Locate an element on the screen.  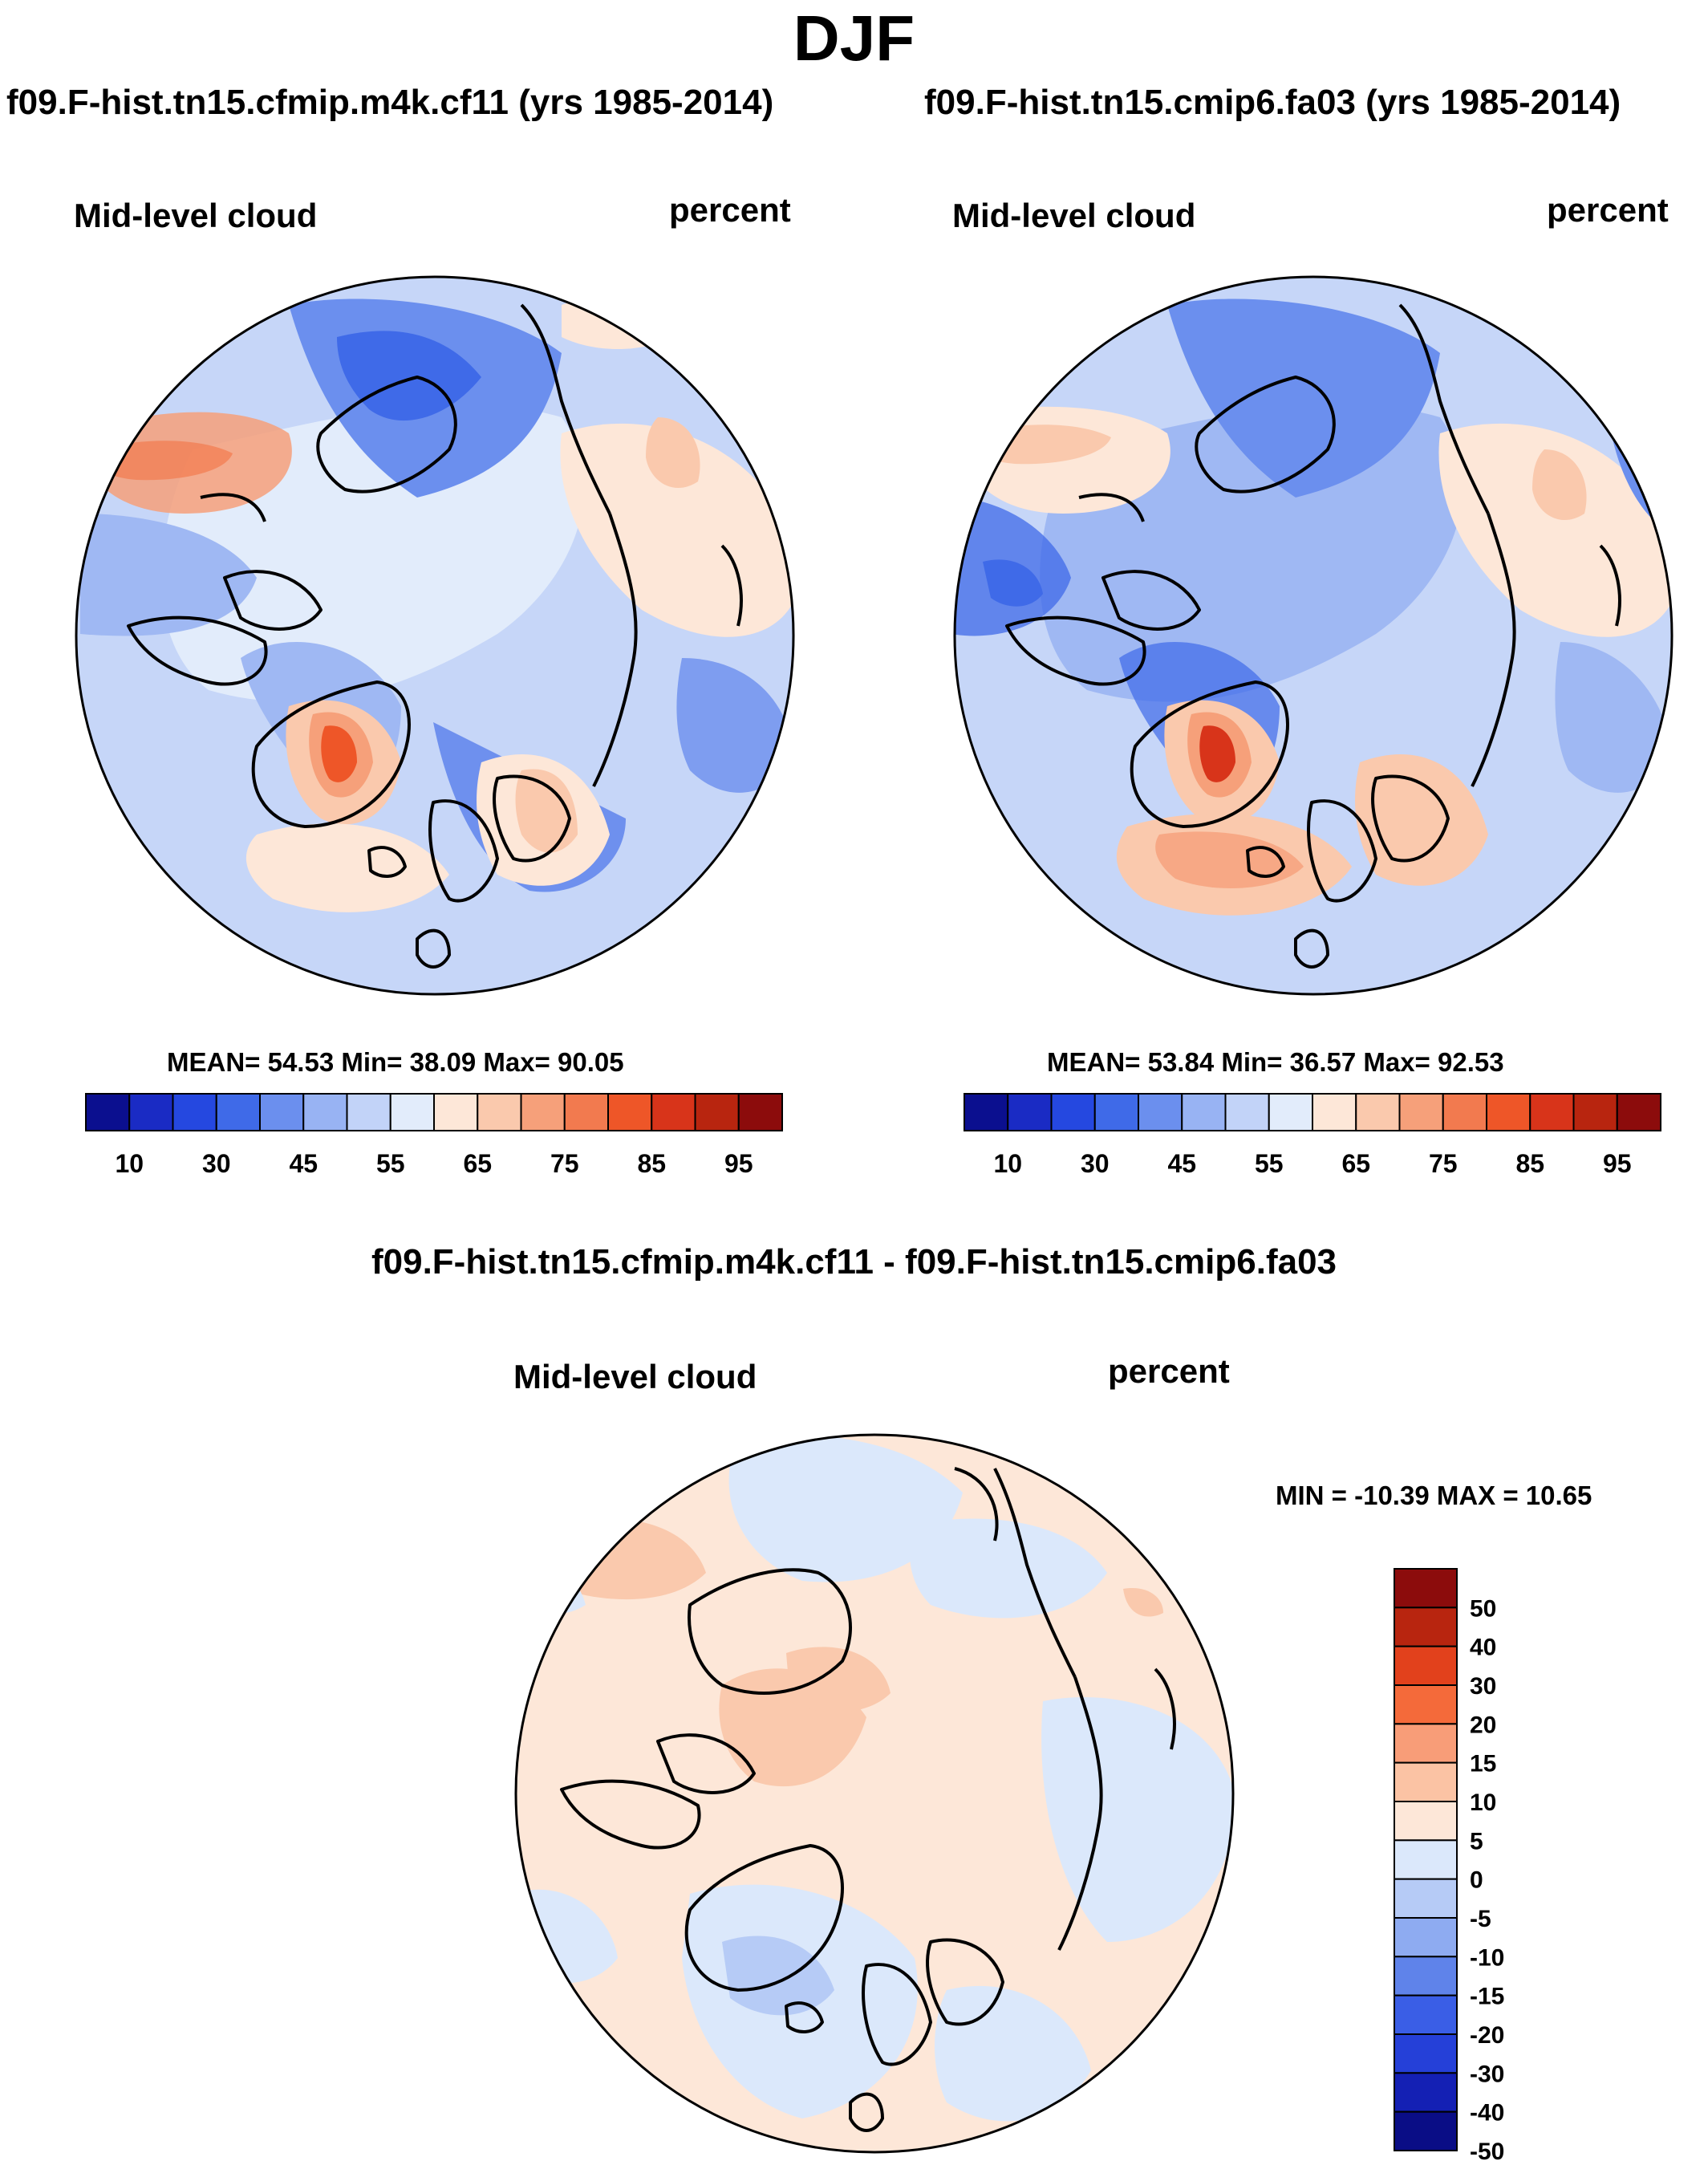
right-field-name: Mid-level cloud is located at coordinates (1074, 215).